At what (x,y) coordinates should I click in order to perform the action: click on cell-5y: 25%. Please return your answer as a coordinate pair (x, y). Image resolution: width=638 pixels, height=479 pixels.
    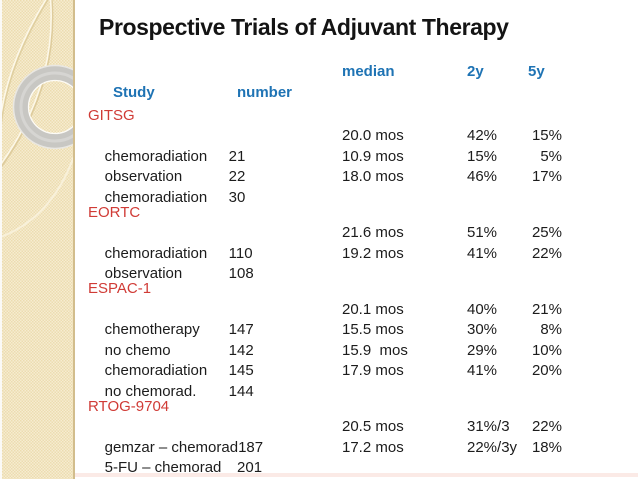
    Looking at the image, I should click on (546, 232).